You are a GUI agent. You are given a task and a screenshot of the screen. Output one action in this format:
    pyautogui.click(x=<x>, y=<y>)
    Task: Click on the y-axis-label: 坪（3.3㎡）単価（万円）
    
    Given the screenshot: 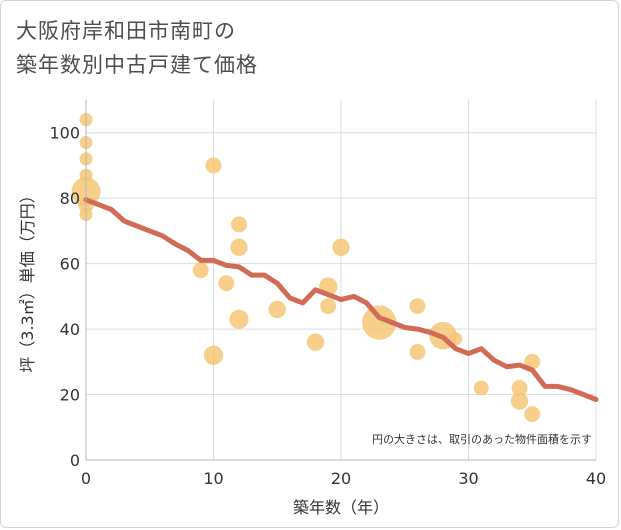 What is the action you would take?
    pyautogui.click(x=27, y=279)
    